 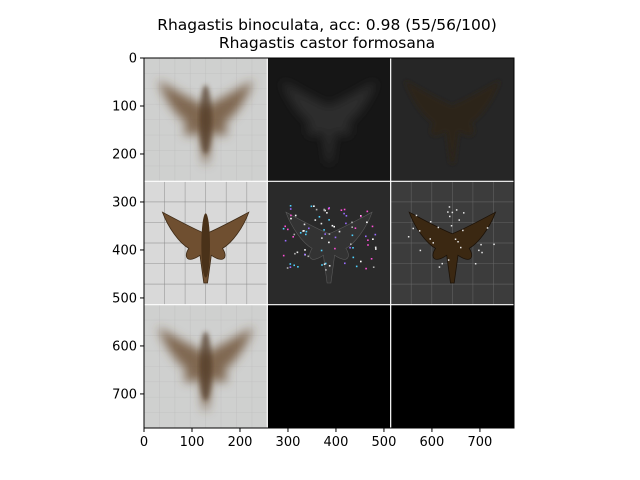 What do you see at coordinates (206, 120) in the screenshot?
I see `image-panel-r0-c0` at bounding box center [206, 120].